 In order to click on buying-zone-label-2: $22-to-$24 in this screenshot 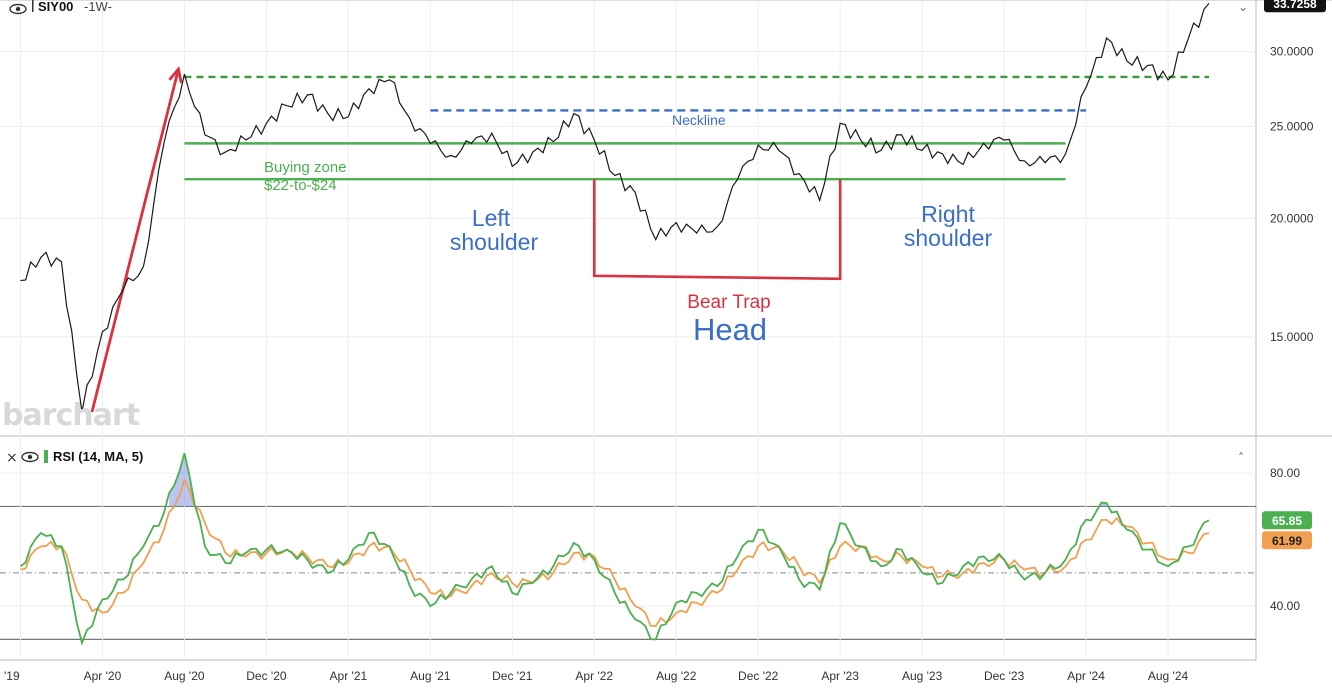, I will do `click(300, 185)`.